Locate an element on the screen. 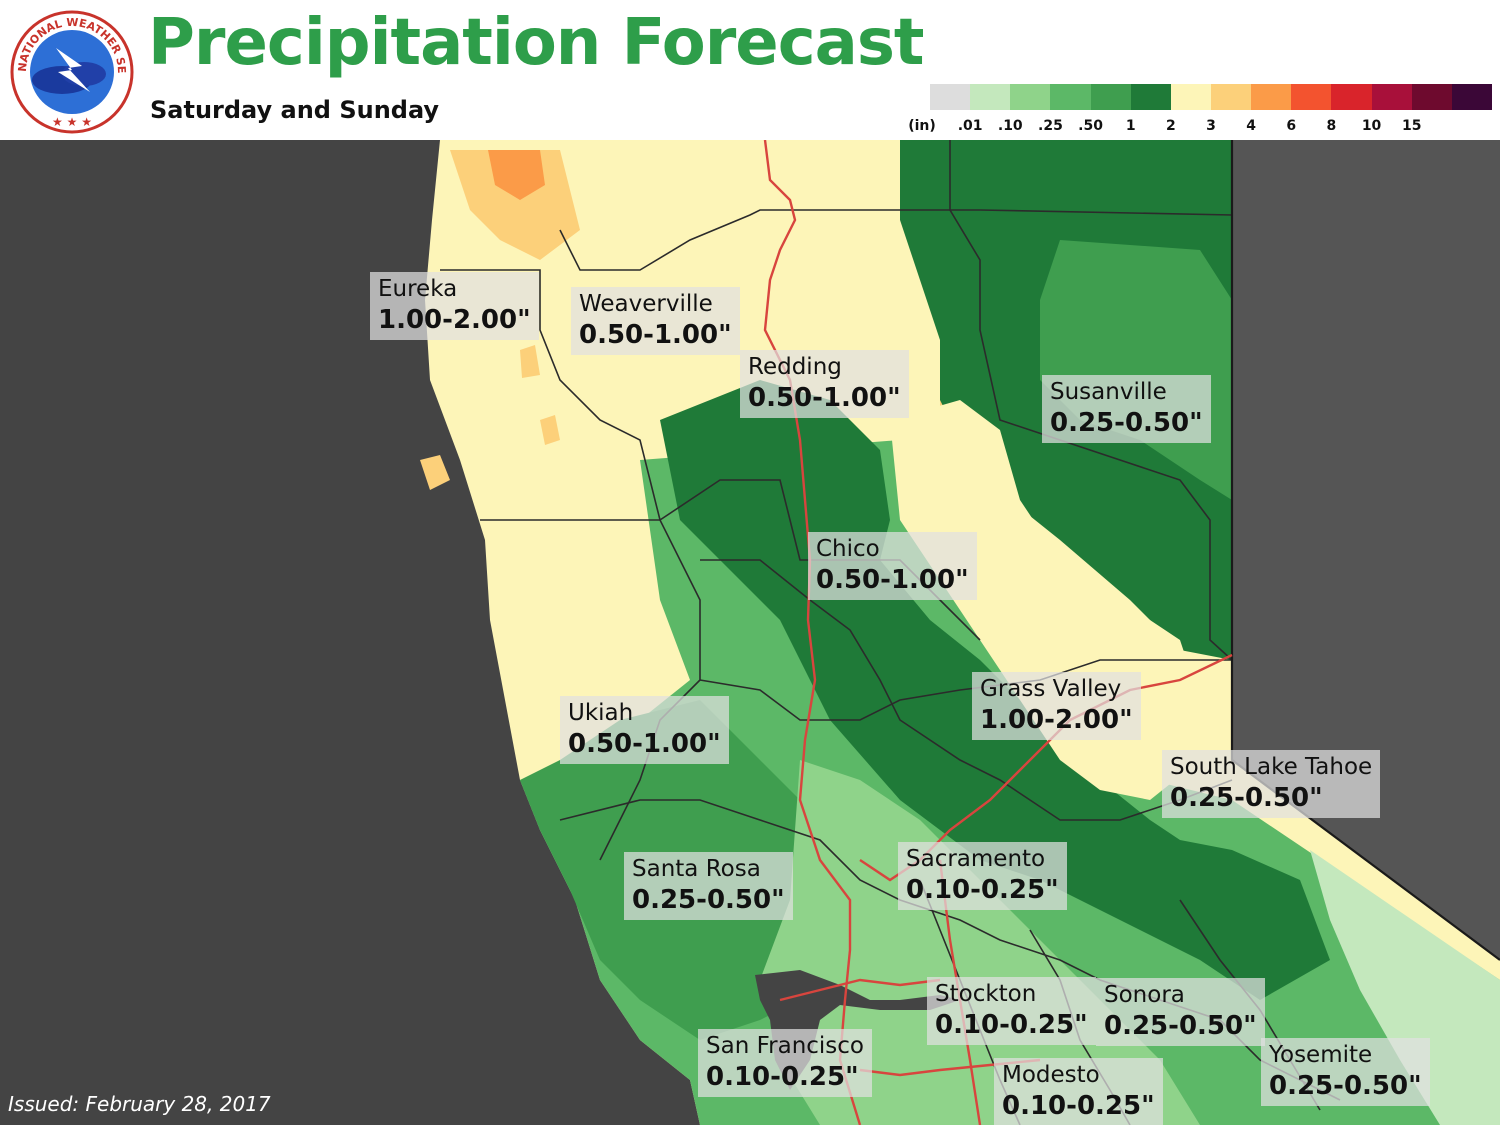  location-city: Stockton is located at coordinates (986, 994).